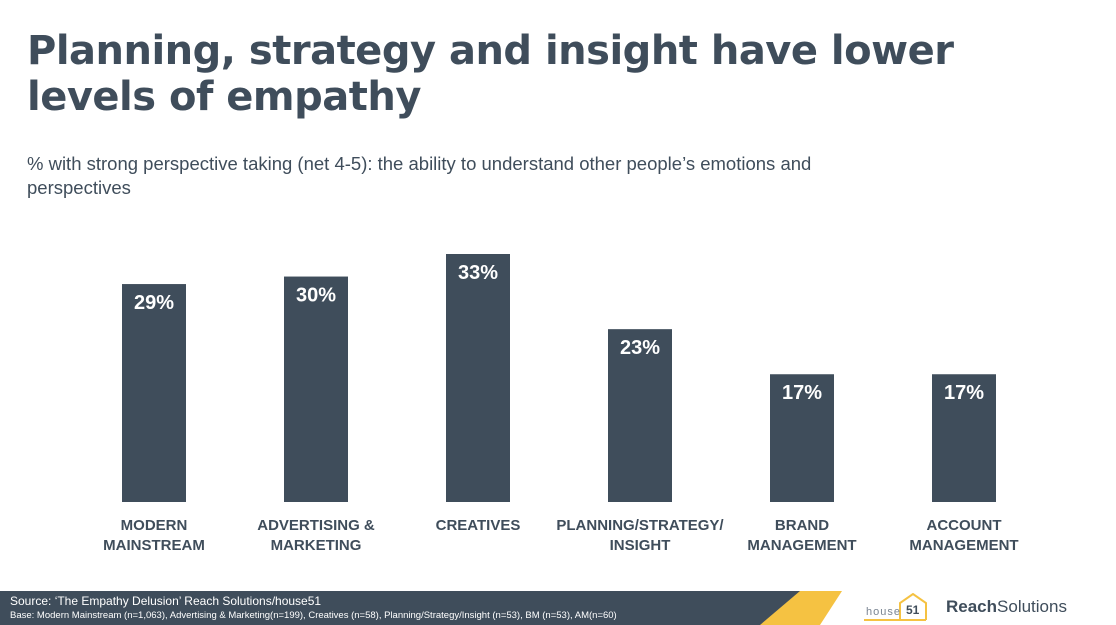 This screenshot has height=625, width=1116. I want to click on category-label-4: BRAND MANAGEMENT, so click(801, 535).